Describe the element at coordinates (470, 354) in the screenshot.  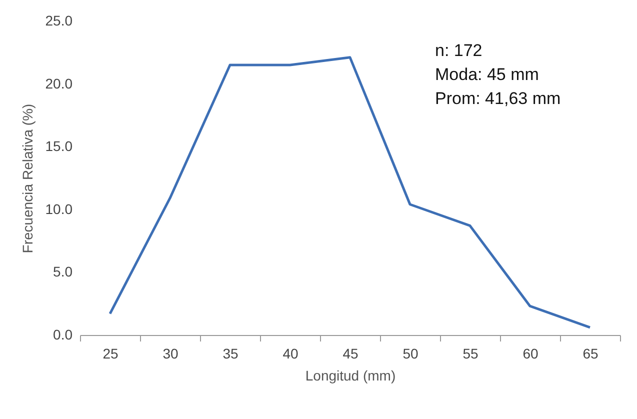
I see `x-tick-label: 55` at that location.